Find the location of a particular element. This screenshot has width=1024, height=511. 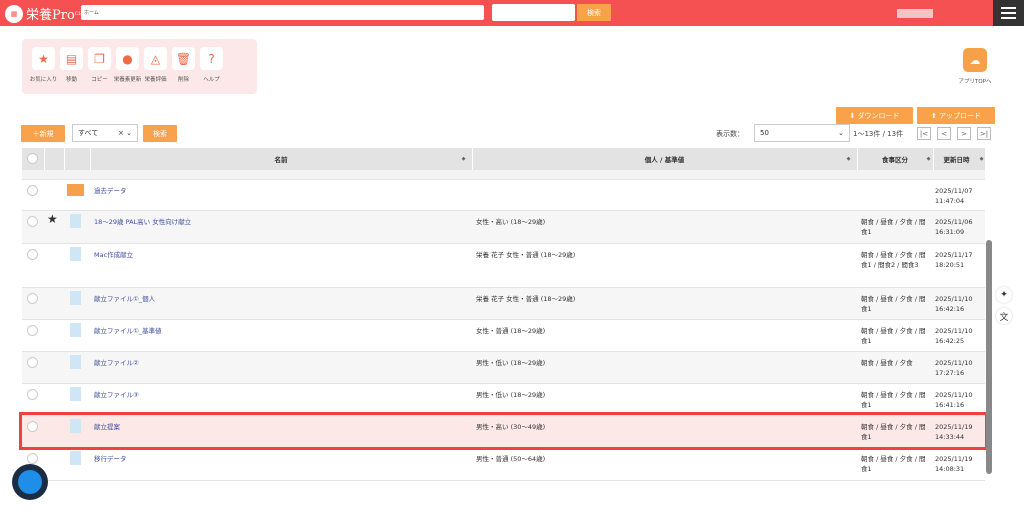

person-cell: 女性・高い (18〜29歳) is located at coordinates (664, 227).